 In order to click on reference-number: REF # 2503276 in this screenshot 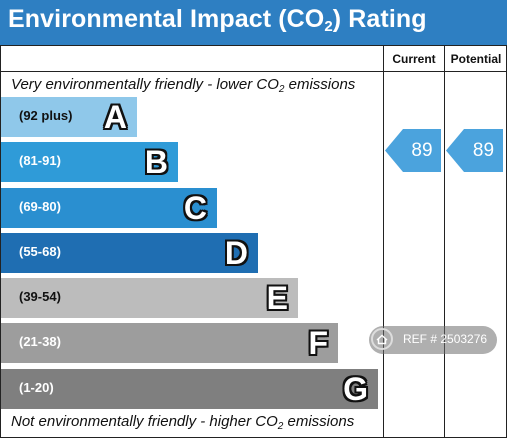, I will do `click(445, 339)`.